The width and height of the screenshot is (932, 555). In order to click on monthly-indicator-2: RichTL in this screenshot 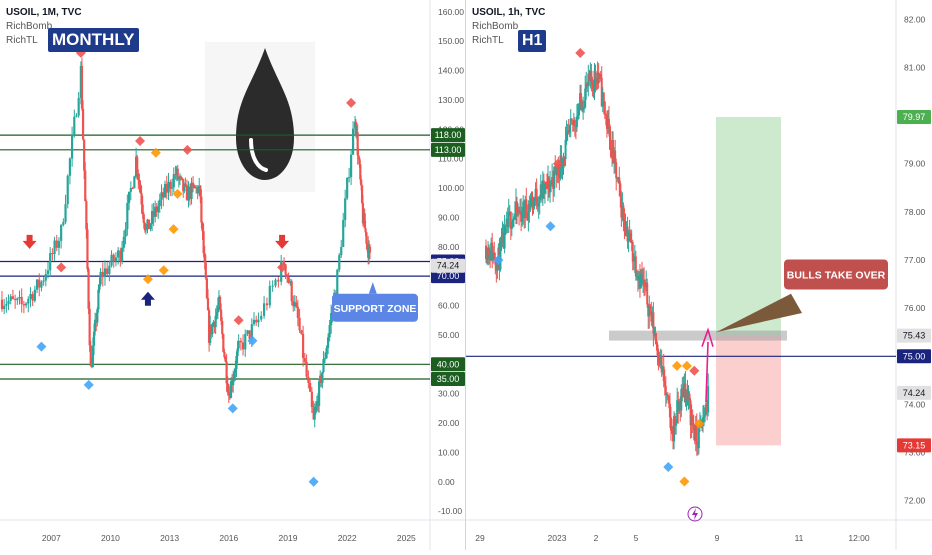, I will do `click(22, 40)`.